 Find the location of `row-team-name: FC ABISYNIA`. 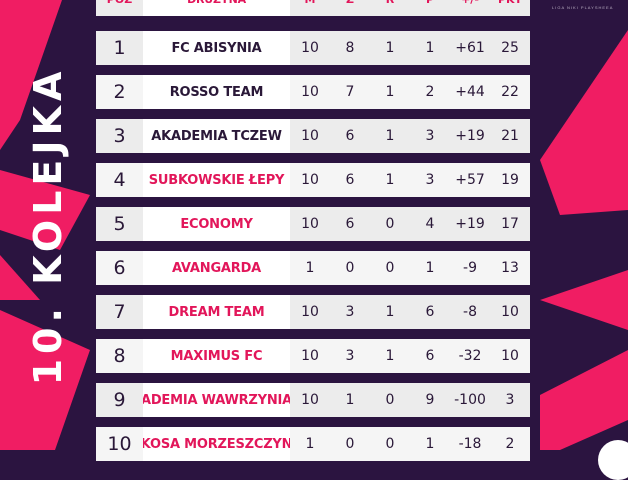

row-team-name: FC ABISYNIA is located at coordinates (216, 48).